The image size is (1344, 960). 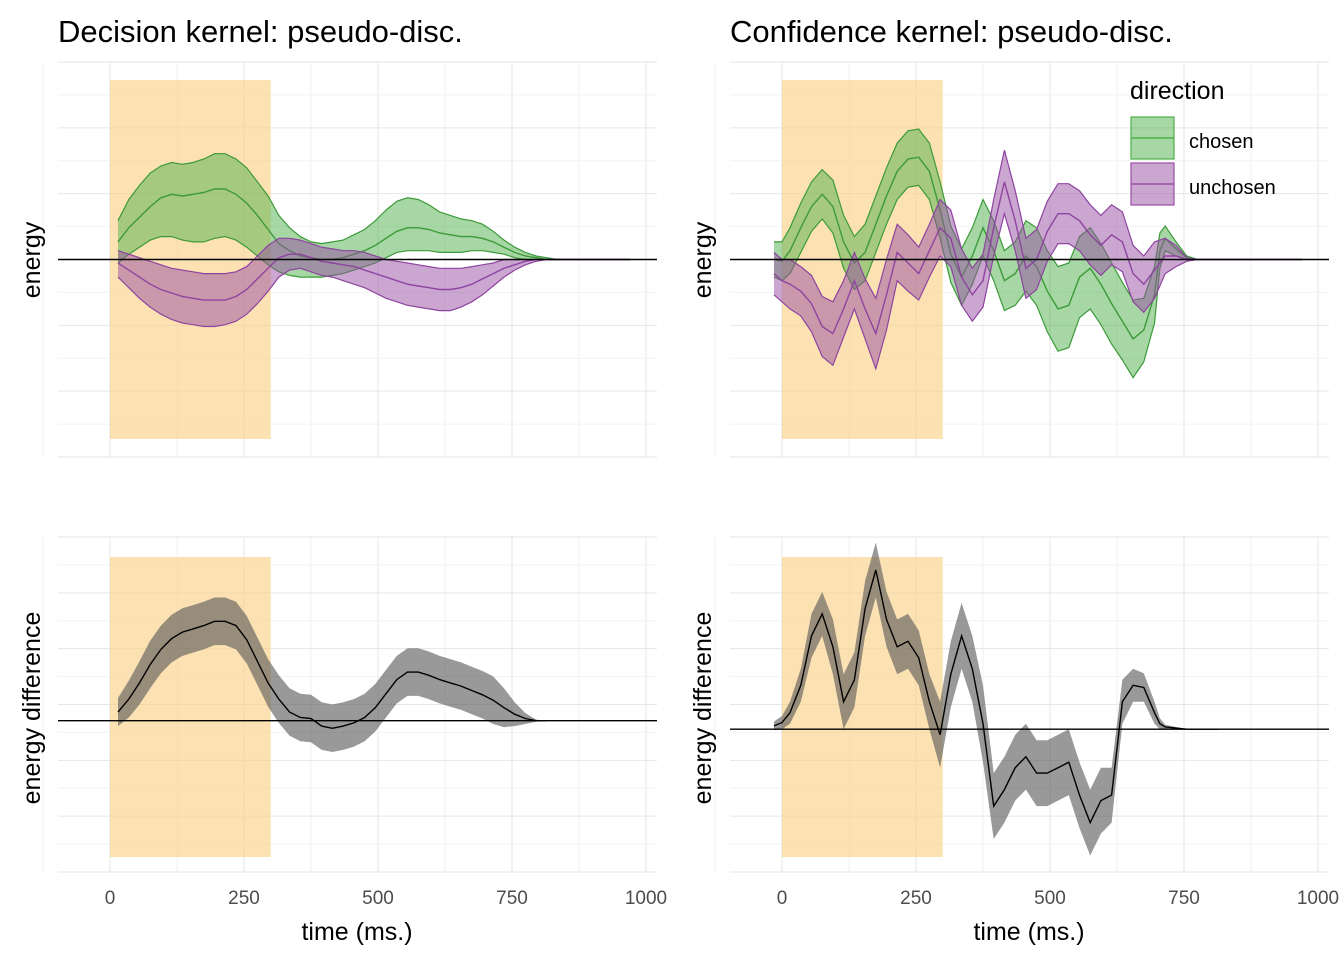 I want to click on ribbon-upper-edge-chosen, so click(x=373, y=207).